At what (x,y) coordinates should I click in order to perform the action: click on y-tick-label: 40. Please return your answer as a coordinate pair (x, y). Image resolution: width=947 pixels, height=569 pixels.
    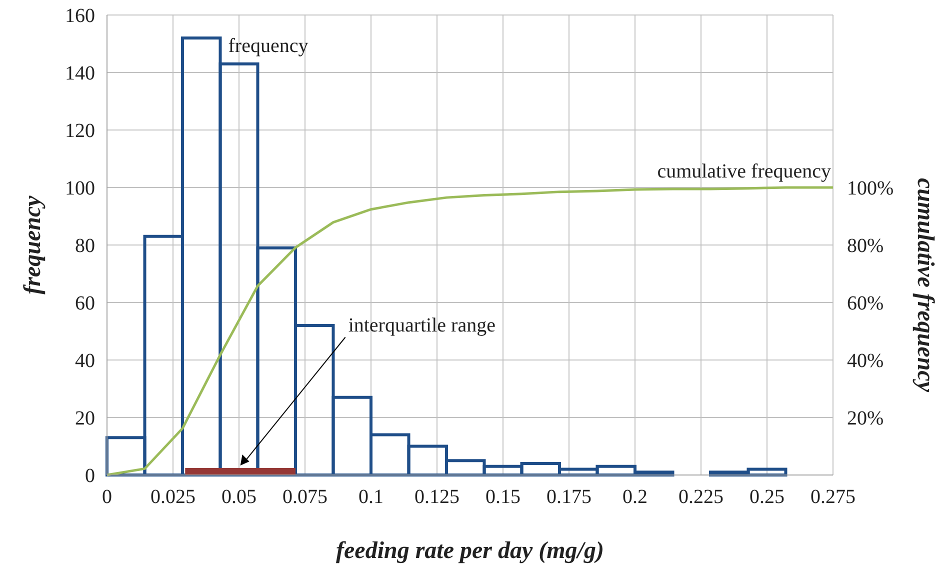
    Looking at the image, I should click on (85, 361).